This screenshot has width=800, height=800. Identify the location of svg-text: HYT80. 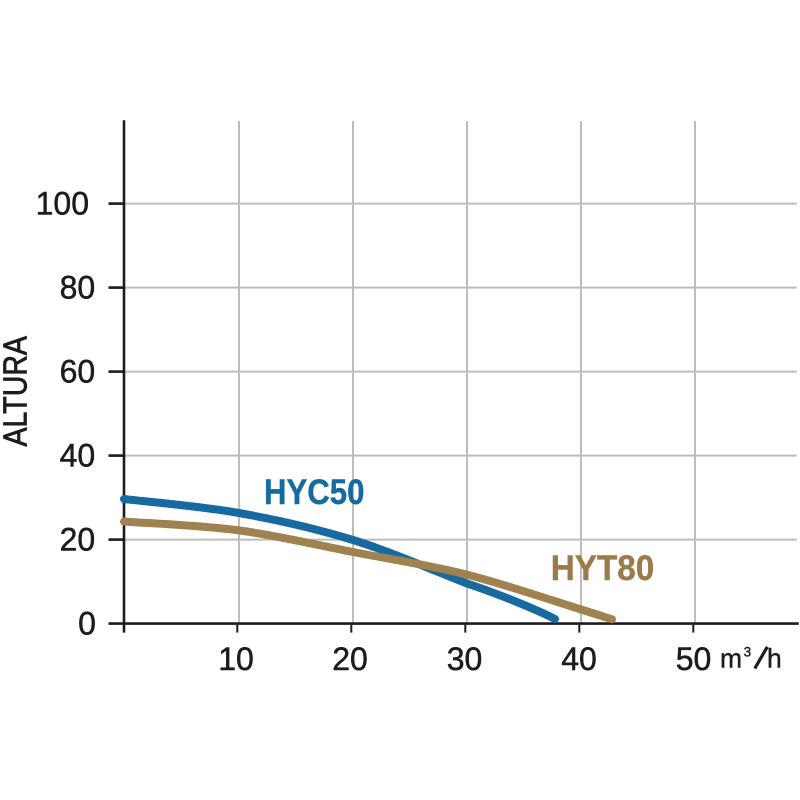
(602, 568).